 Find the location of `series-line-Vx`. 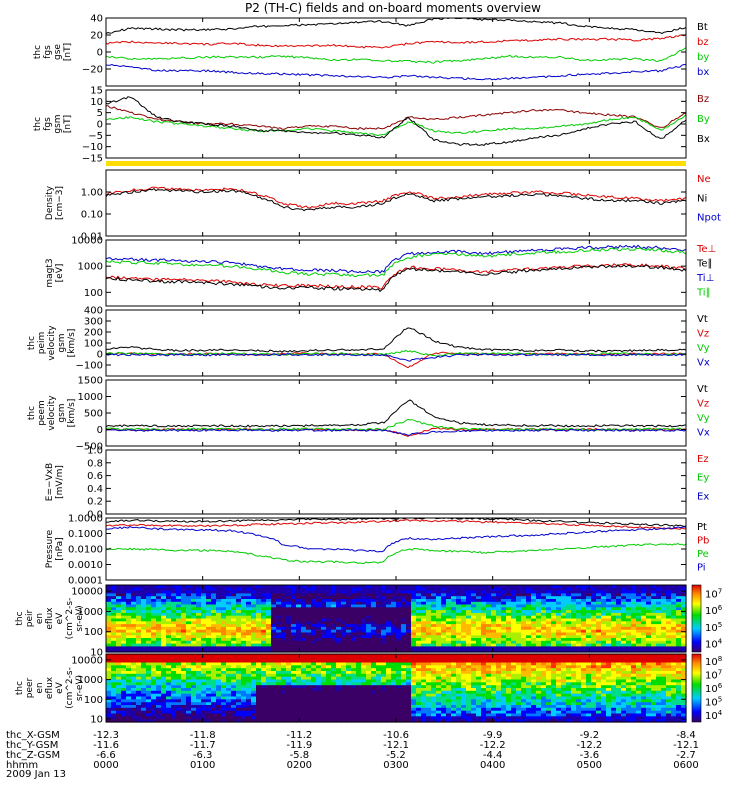

series-line-Vx is located at coordinates (396, 432).